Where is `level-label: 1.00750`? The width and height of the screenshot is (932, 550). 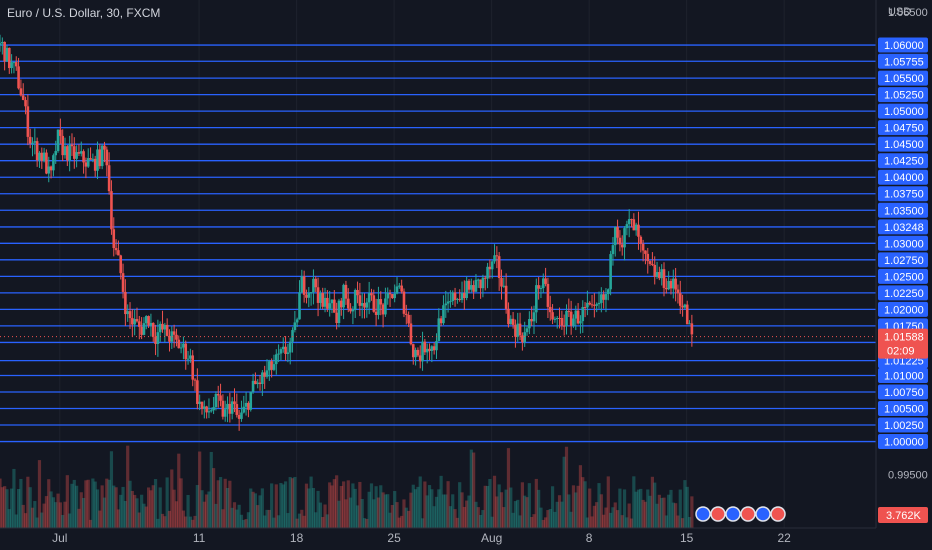 level-label: 1.00750 is located at coordinates (904, 393).